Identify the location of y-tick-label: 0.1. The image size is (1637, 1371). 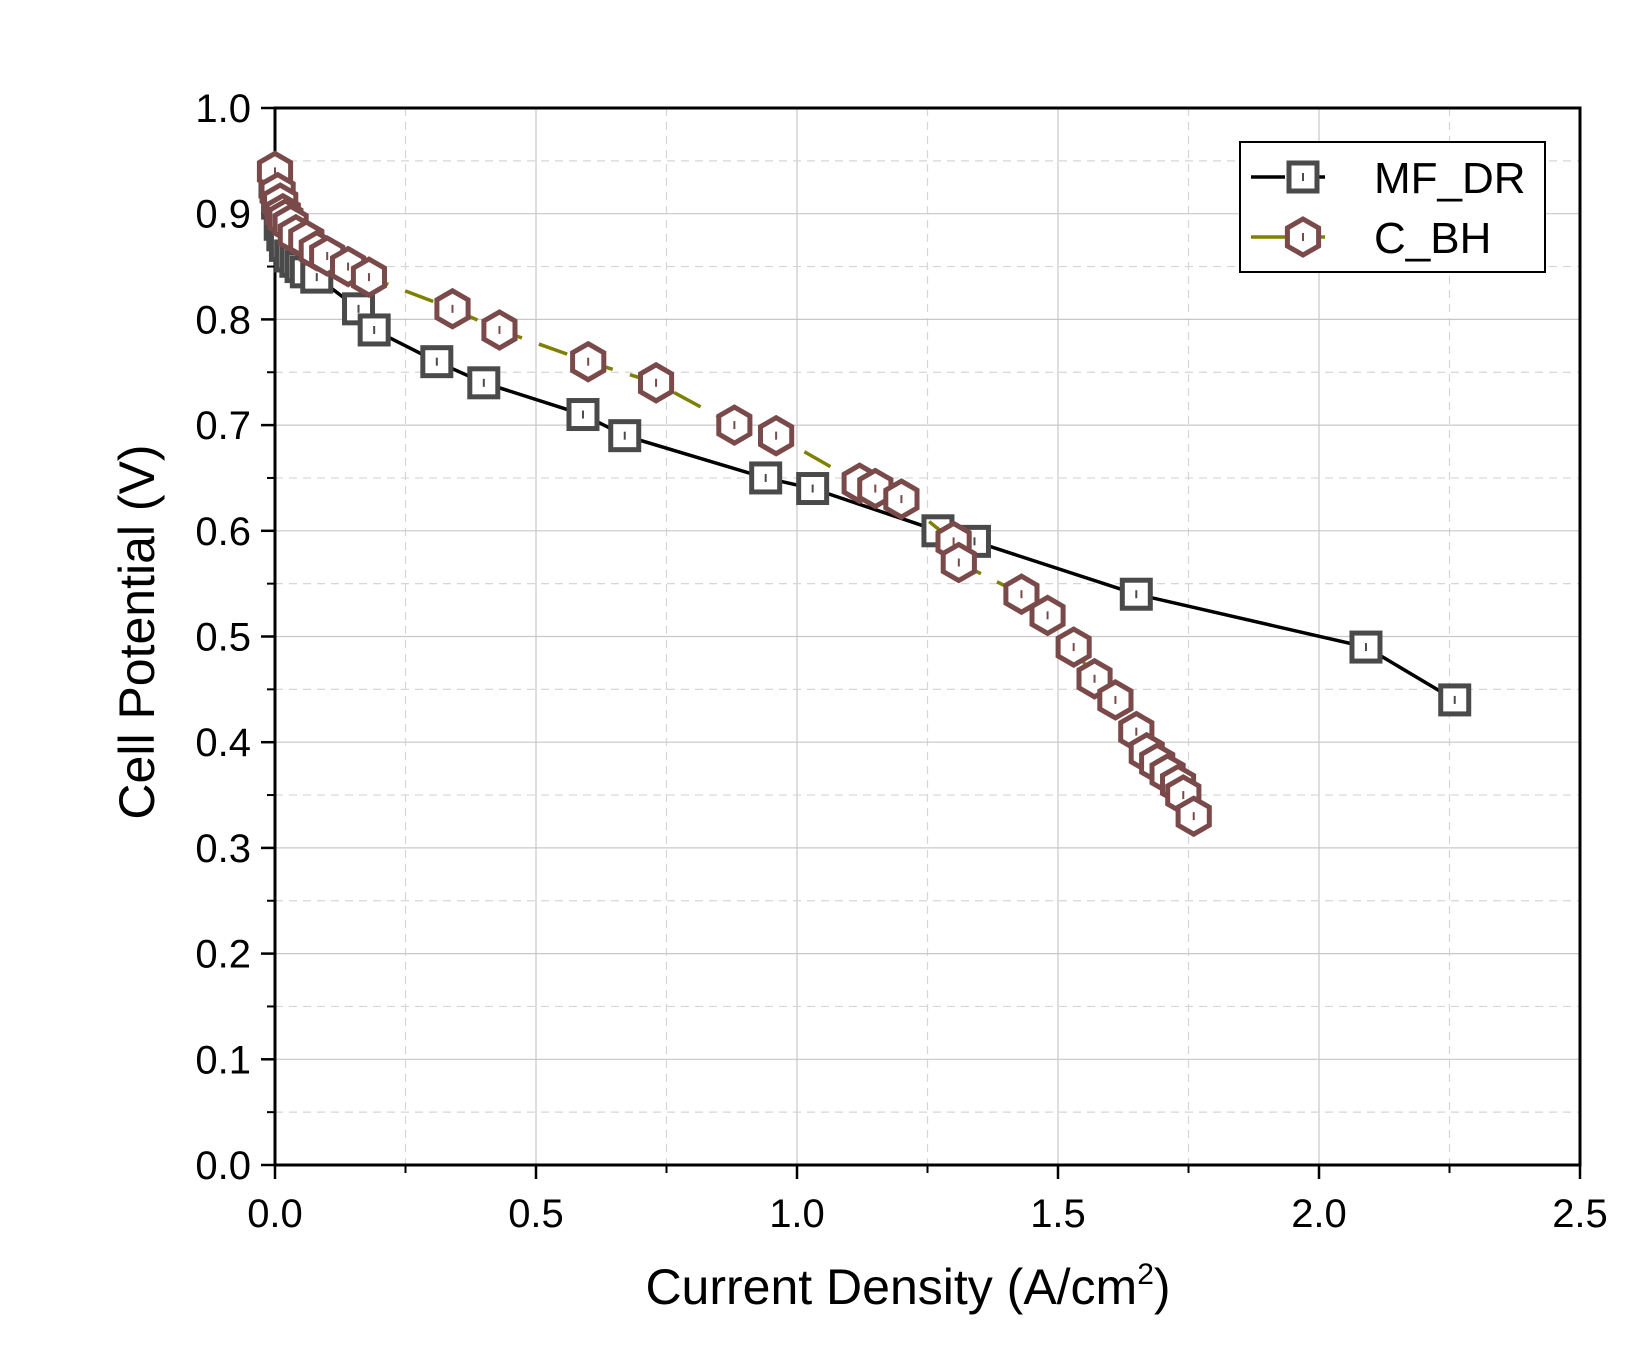
(223, 1060).